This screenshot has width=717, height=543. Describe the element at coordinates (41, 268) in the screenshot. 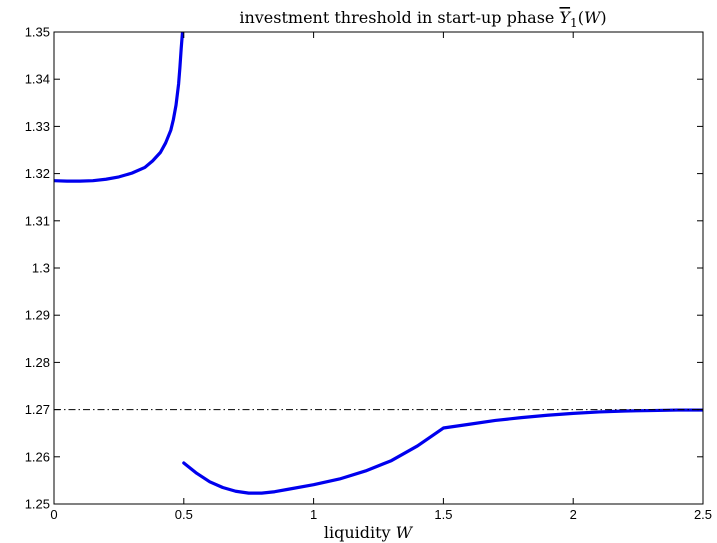

I see `y-tick-label: 1.3` at that location.